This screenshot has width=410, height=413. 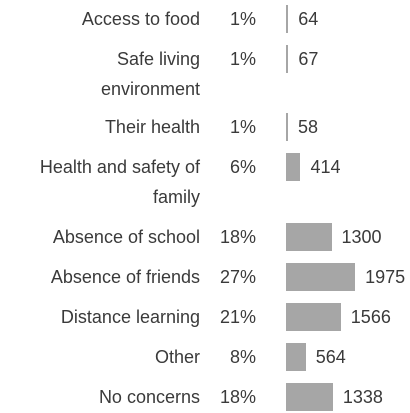 I want to click on category-label: Their health, so click(x=152, y=127).